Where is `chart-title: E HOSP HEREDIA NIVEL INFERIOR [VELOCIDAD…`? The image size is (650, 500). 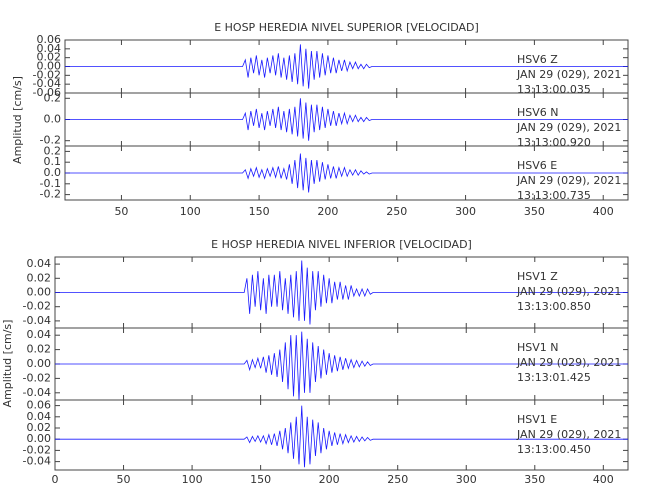
chart-title: E HOSP HEREDIA NIVEL INFERIOR [VELOCIDAD… is located at coordinates (341, 244).